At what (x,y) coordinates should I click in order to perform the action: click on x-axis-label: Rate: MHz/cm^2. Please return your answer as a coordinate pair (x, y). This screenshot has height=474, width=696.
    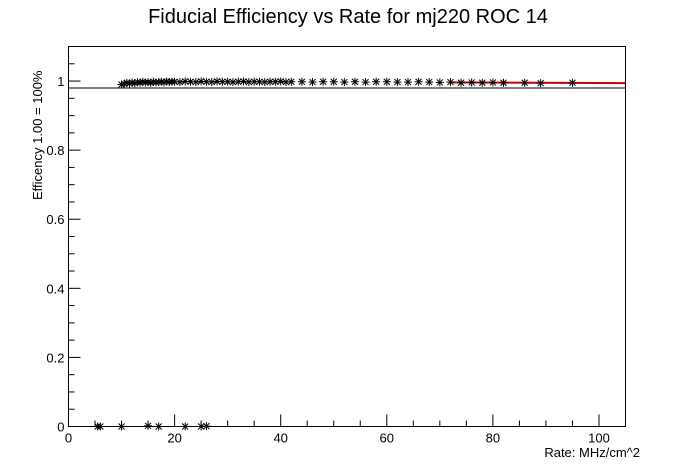
    Looking at the image, I should click on (592, 452).